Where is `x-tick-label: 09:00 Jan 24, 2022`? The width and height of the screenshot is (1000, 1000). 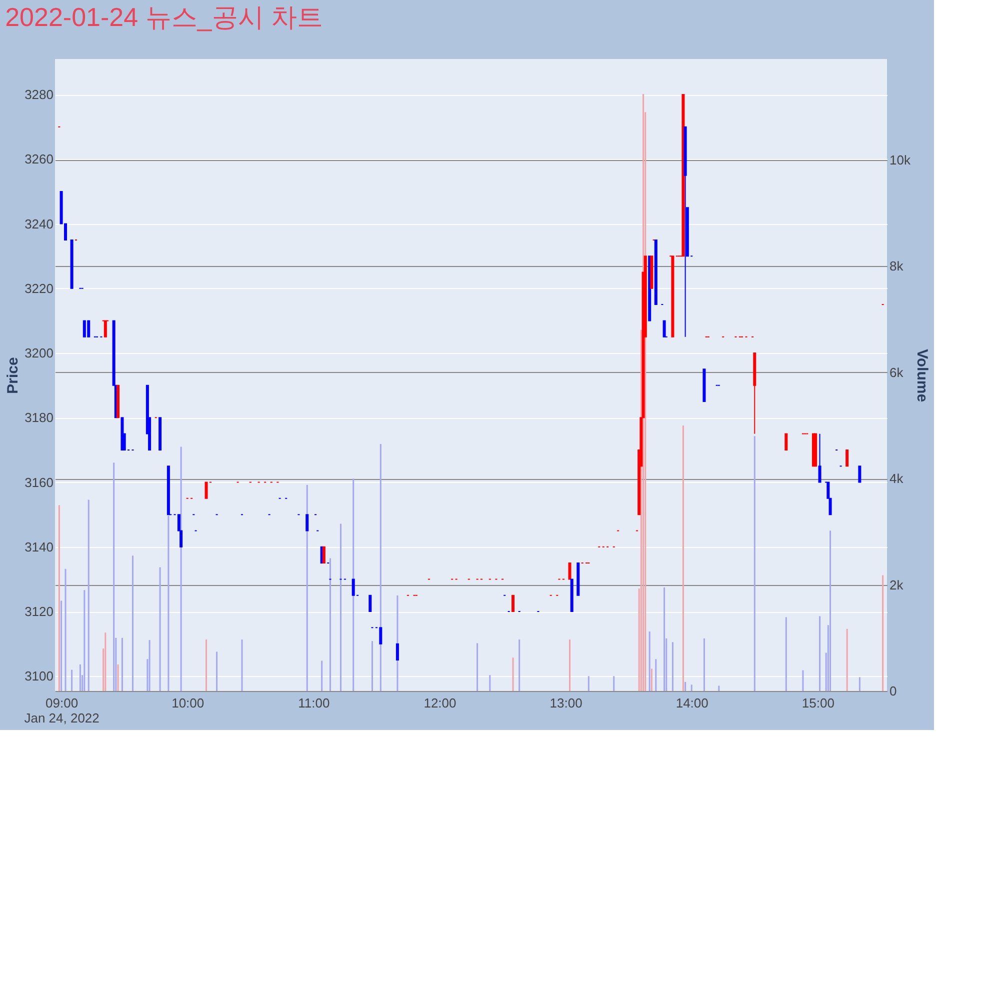
x-tick-label: 09:00 Jan 24, 2022 is located at coordinates (62, 711).